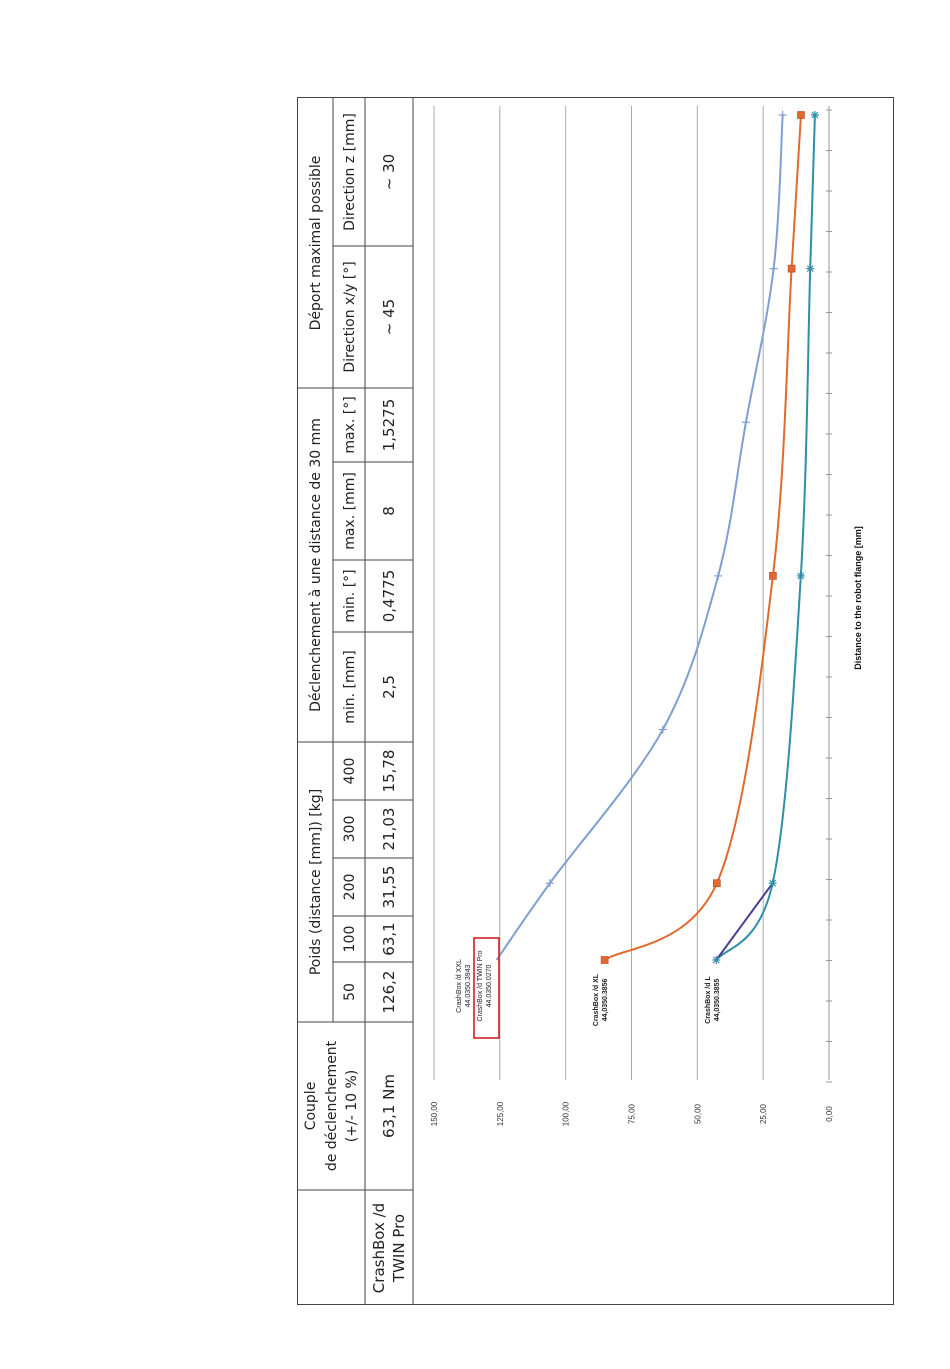 The height and width of the screenshot is (1369, 950). Describe the element at coordinates (350, 424) in the screenshot. I see `trigger-col: max. [°]` at that location.